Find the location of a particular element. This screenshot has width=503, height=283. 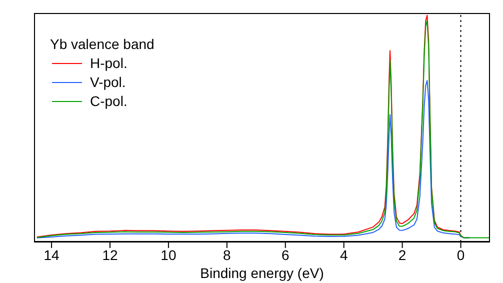

x-tick-label: 10 is located at coordinates (168, 254).